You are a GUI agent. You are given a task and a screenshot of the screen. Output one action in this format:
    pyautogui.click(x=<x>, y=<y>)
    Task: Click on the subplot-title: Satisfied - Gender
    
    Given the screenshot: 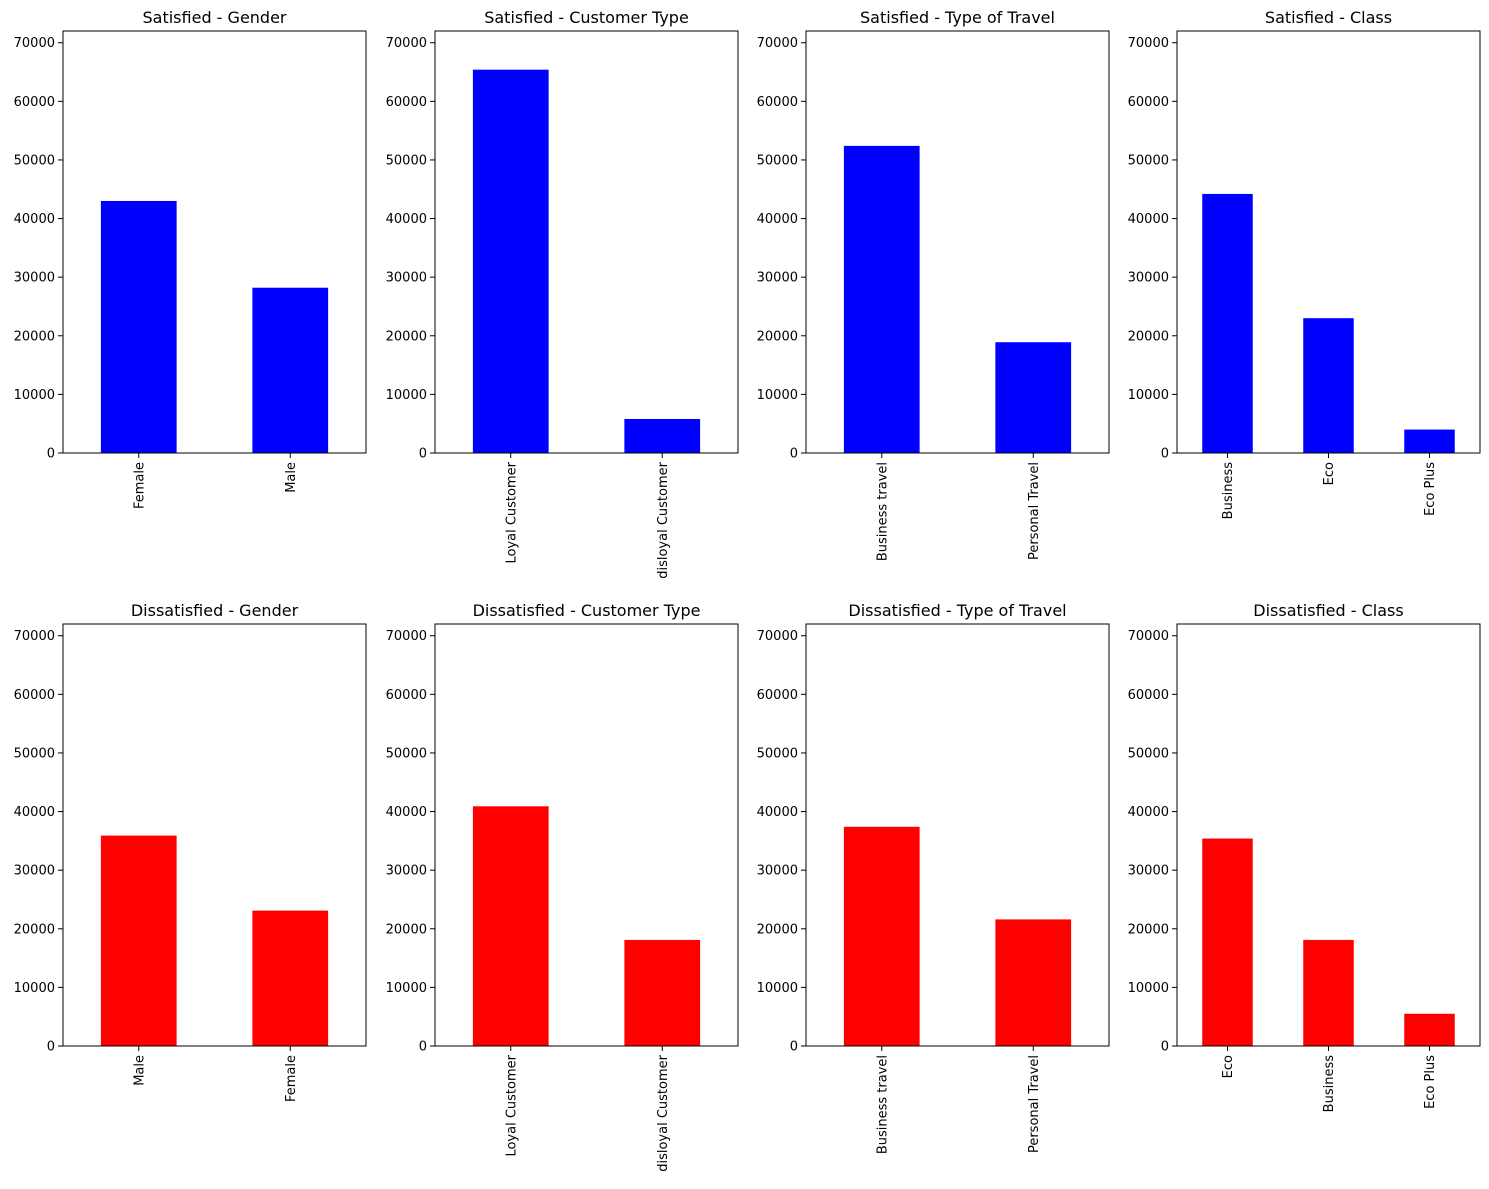 What is the action you would take?
    pyautogui.click(x=215, y=17)
    